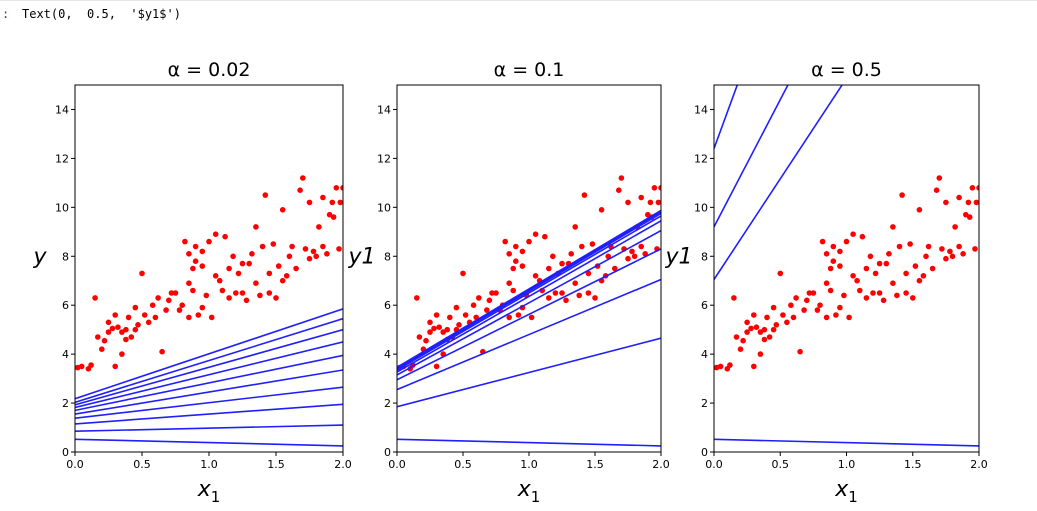  Describe the element at coordinates (847, 464) in the screenshot. I see `x-tick-label: 1.0` at that location.